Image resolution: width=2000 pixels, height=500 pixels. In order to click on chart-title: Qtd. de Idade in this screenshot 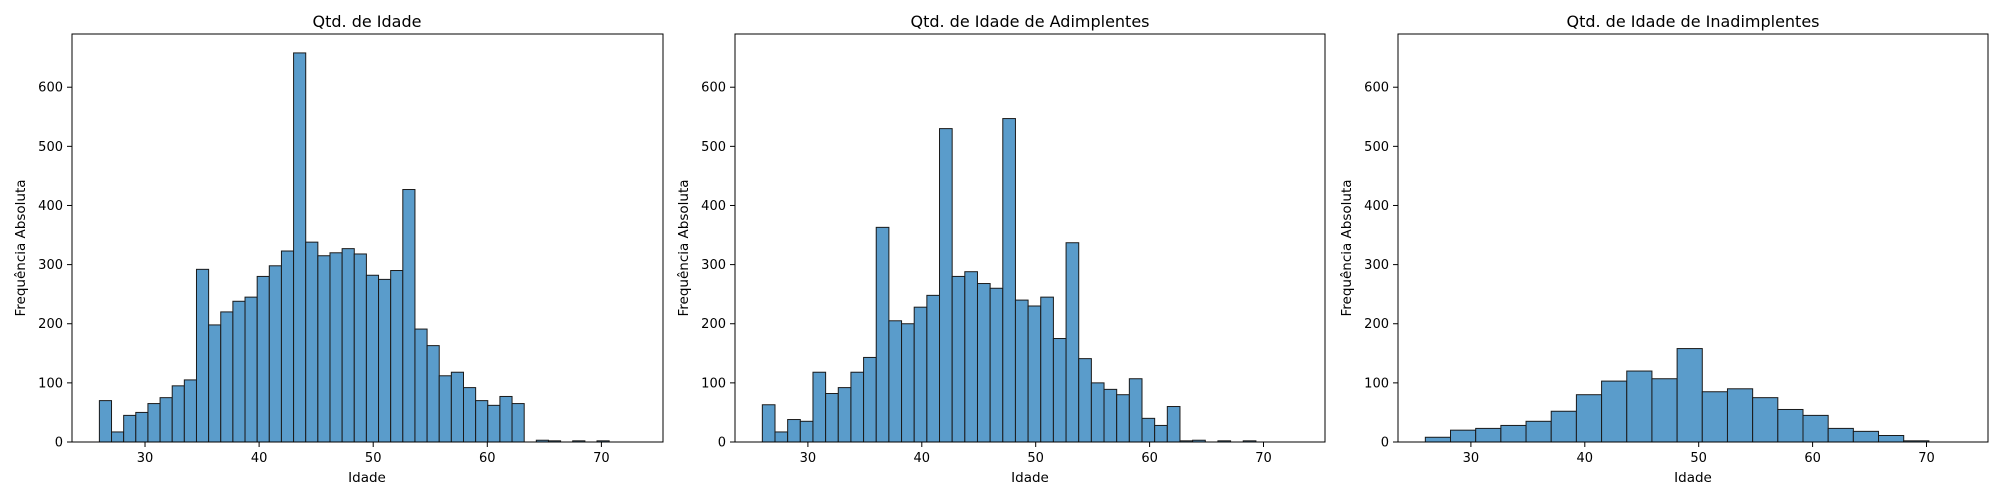, I will do `click(367, 21)`.